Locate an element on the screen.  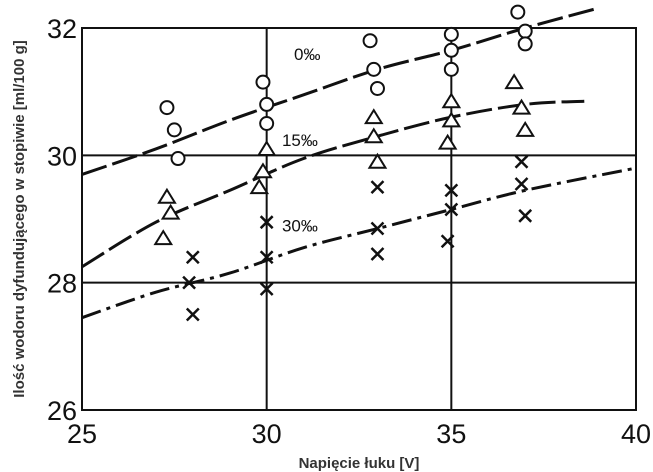
x-tick-label-35: 35 is located at coordinates (451, 434).